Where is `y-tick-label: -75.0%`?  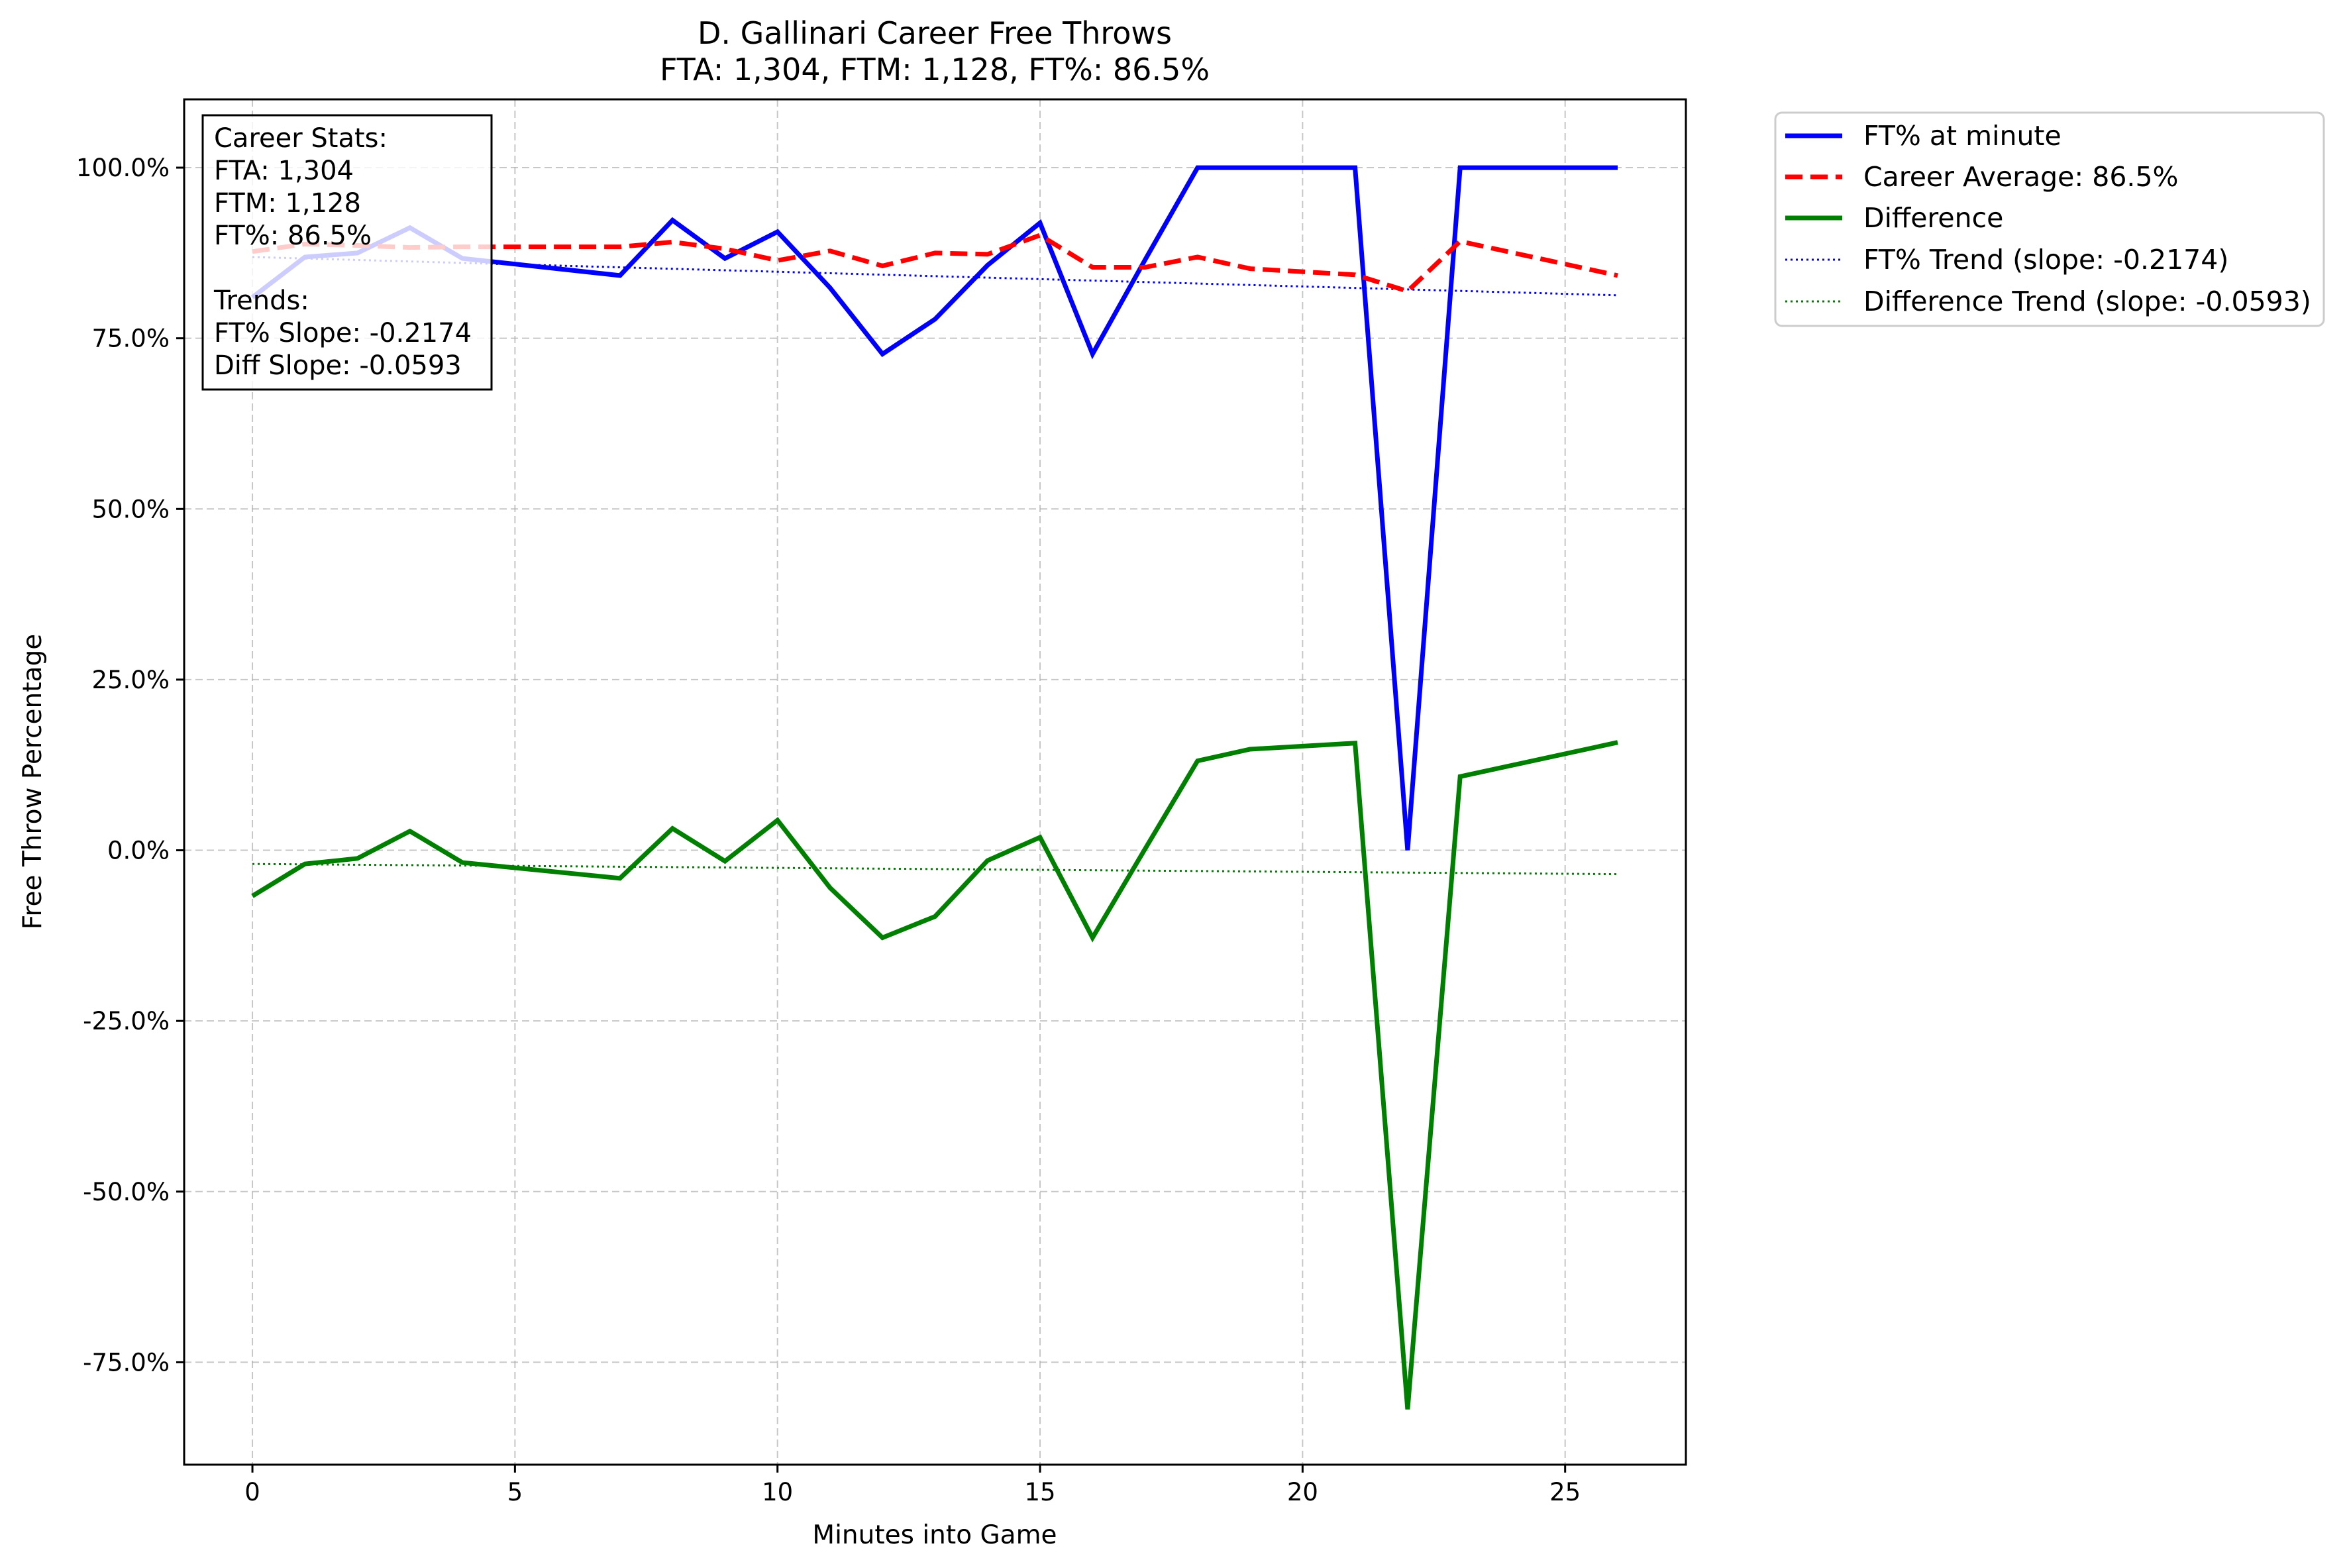 y-tick-label: -75.0% is located at coordinates (126, 1362).